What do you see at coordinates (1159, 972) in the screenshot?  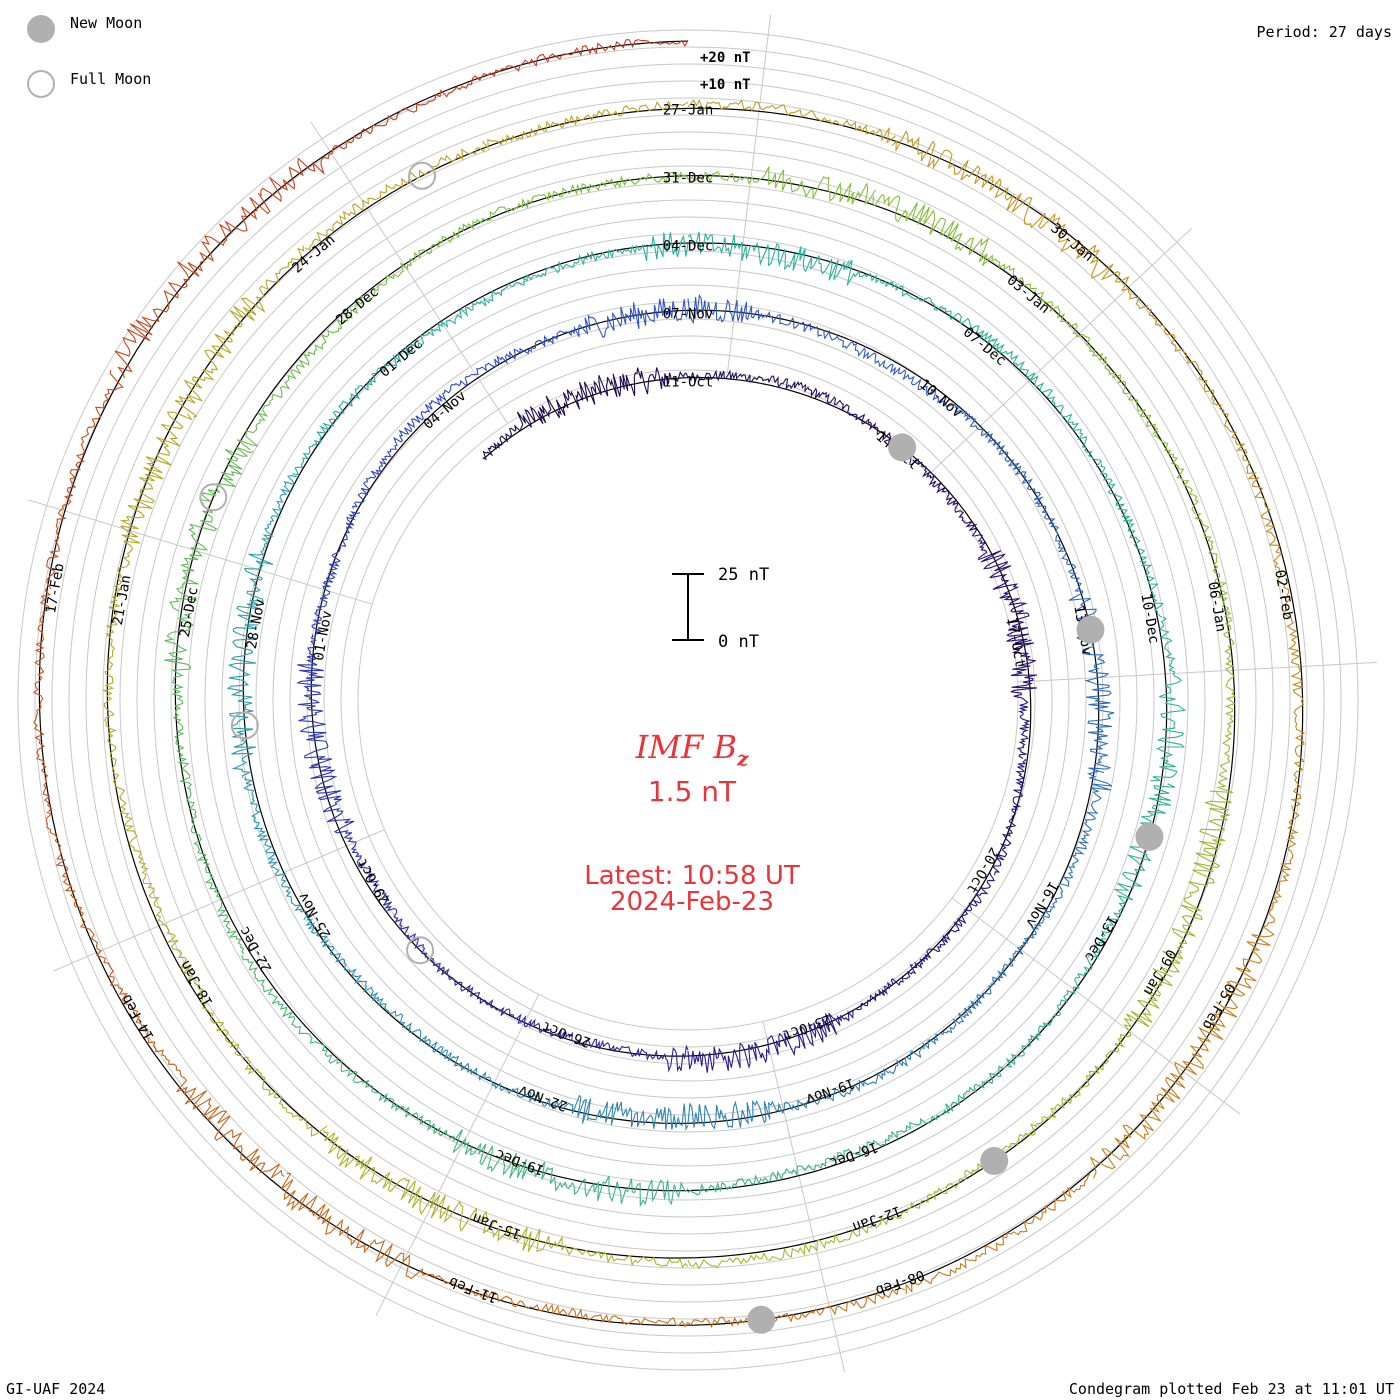 I see `date-tick-label: 09-Jan` at bounding box center [1159, 972].